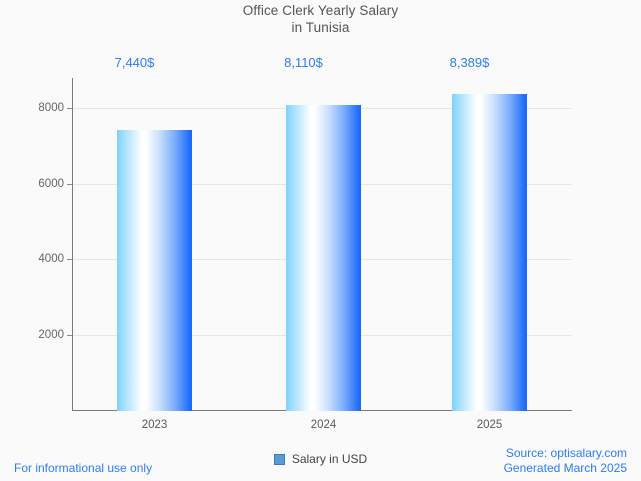 The height and width of the screenshot is (481, 641). What do you see at coordinates (323, 425) in the screenshot?
I see `xtick-label-2024: 2024` at bounding box center [323, 425].